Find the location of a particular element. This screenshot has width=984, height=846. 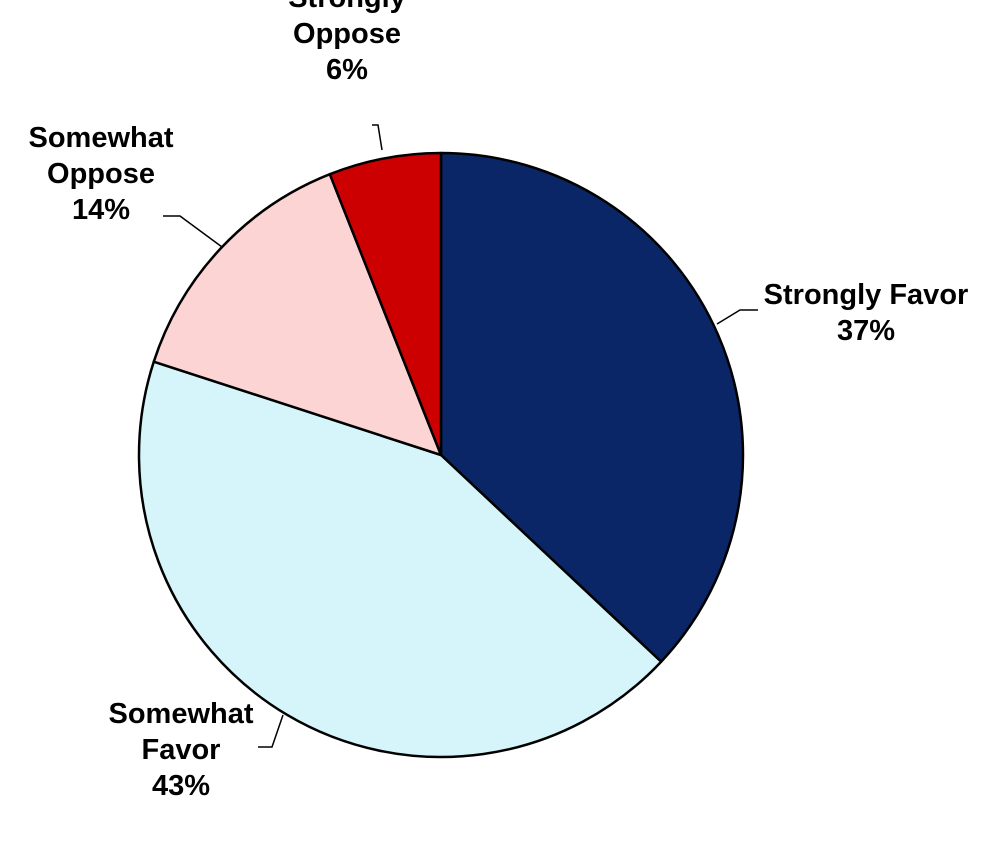

slice-value-label: 14% is located at coordinates (101, 210).